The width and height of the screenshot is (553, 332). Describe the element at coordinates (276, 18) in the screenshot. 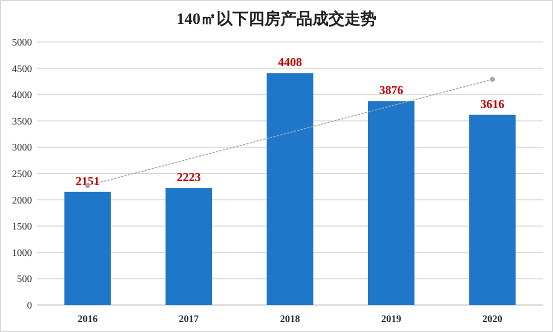

I see `chart-title: 140㎡以下四房产品成交走势` at that location.